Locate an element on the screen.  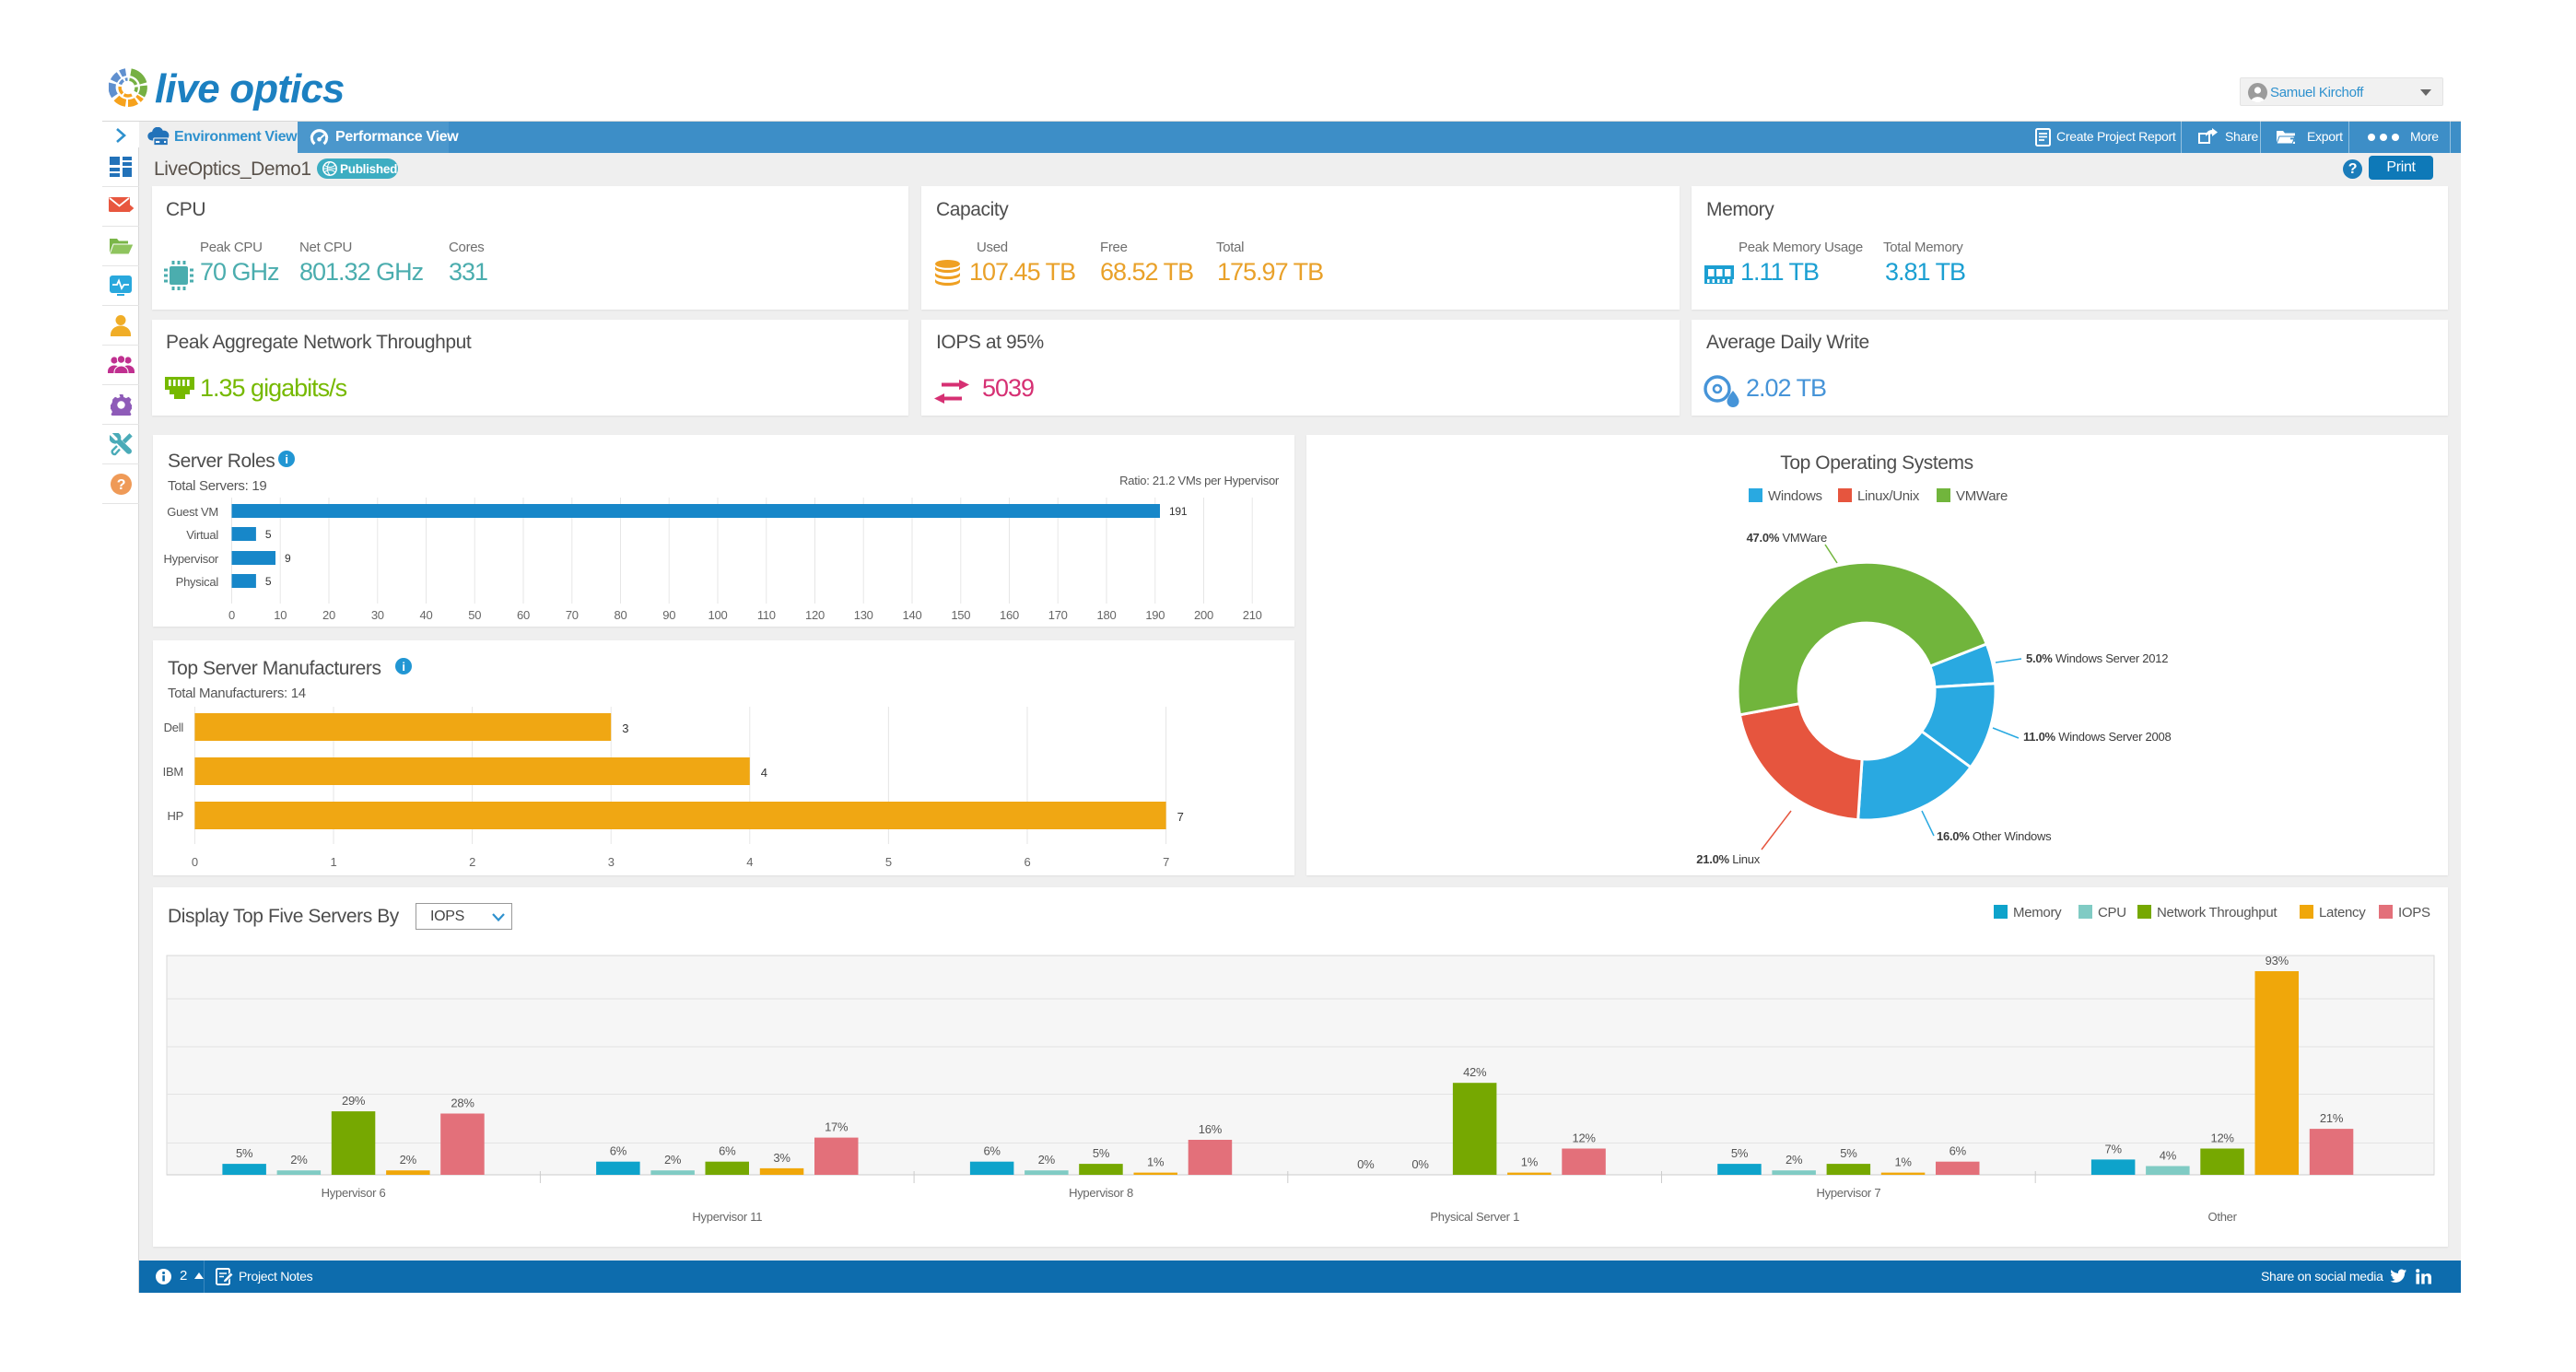
svg-text: 42% is located at coordinates (1475, 1072).